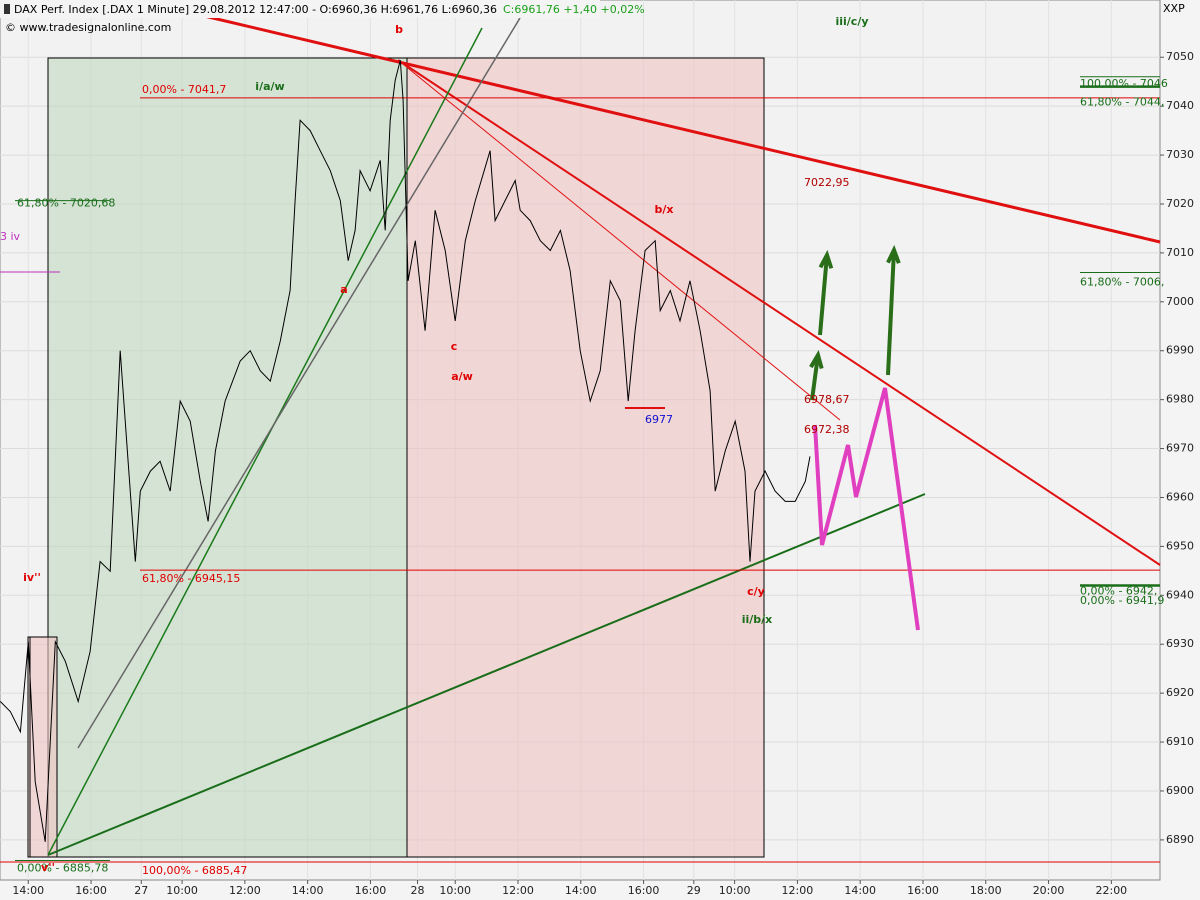 Image resolution: width=1200 pixels, height=900 pixels. I want to click on y-tick-label: 6980, so click(1180, 399).